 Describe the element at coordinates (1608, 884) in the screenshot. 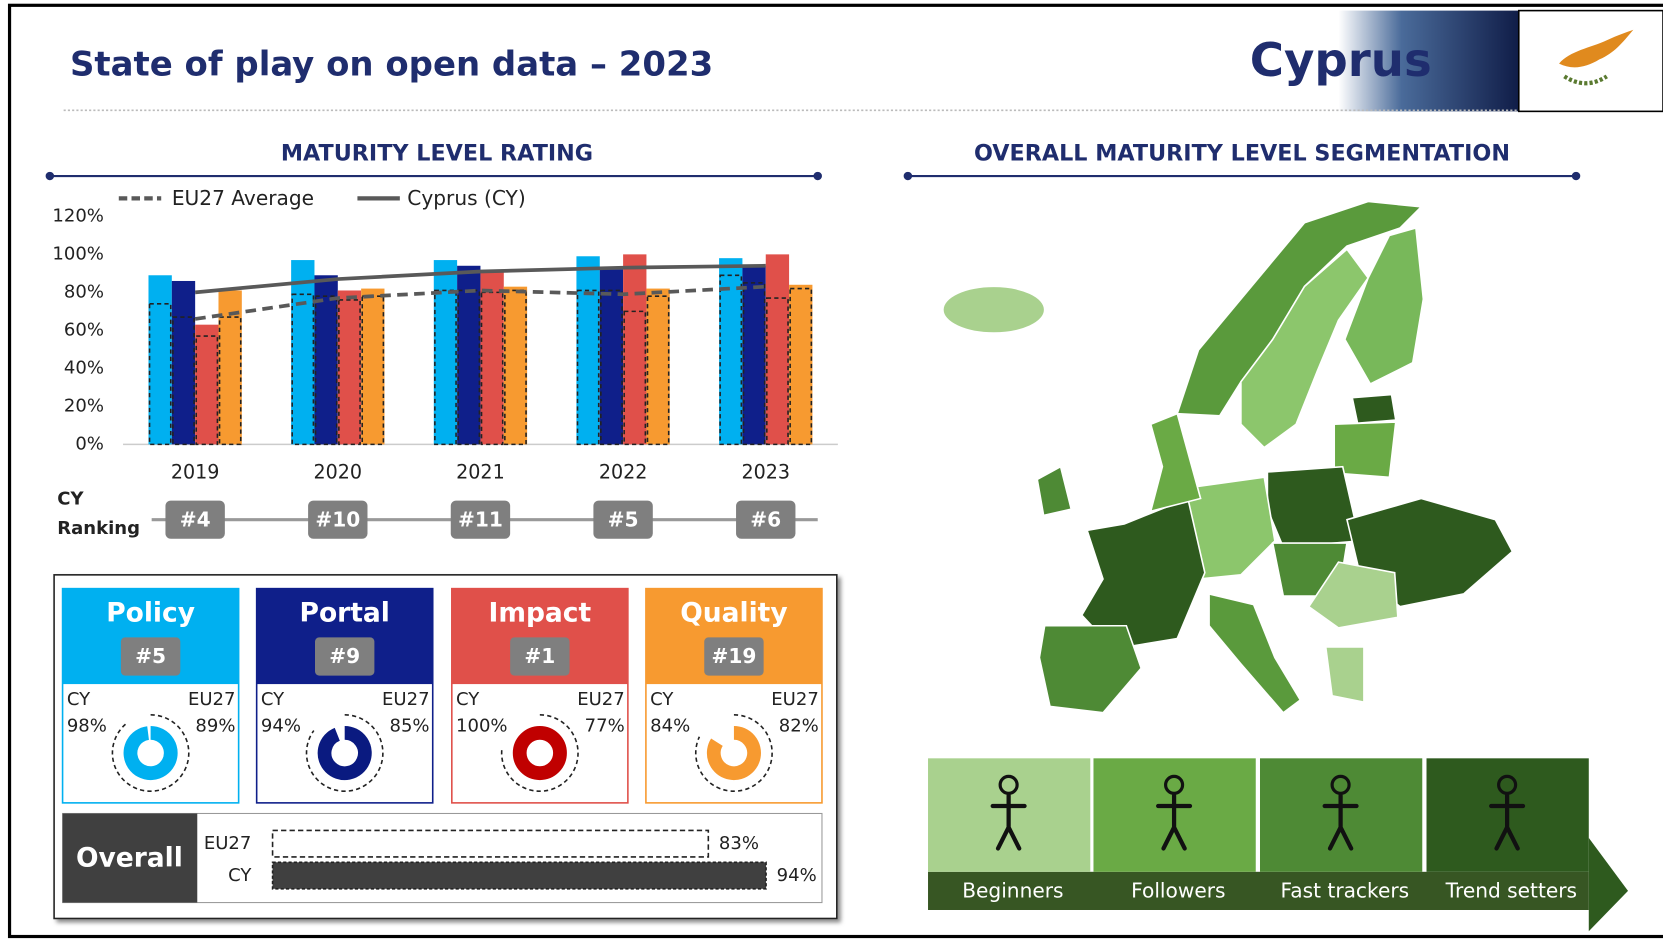

I see `legend-arrow` at that location.